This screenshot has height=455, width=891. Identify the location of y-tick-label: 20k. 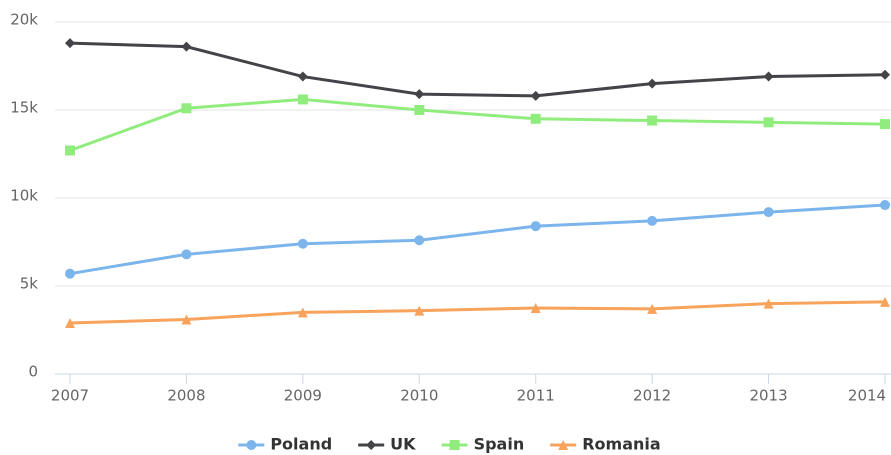
(24, 20).